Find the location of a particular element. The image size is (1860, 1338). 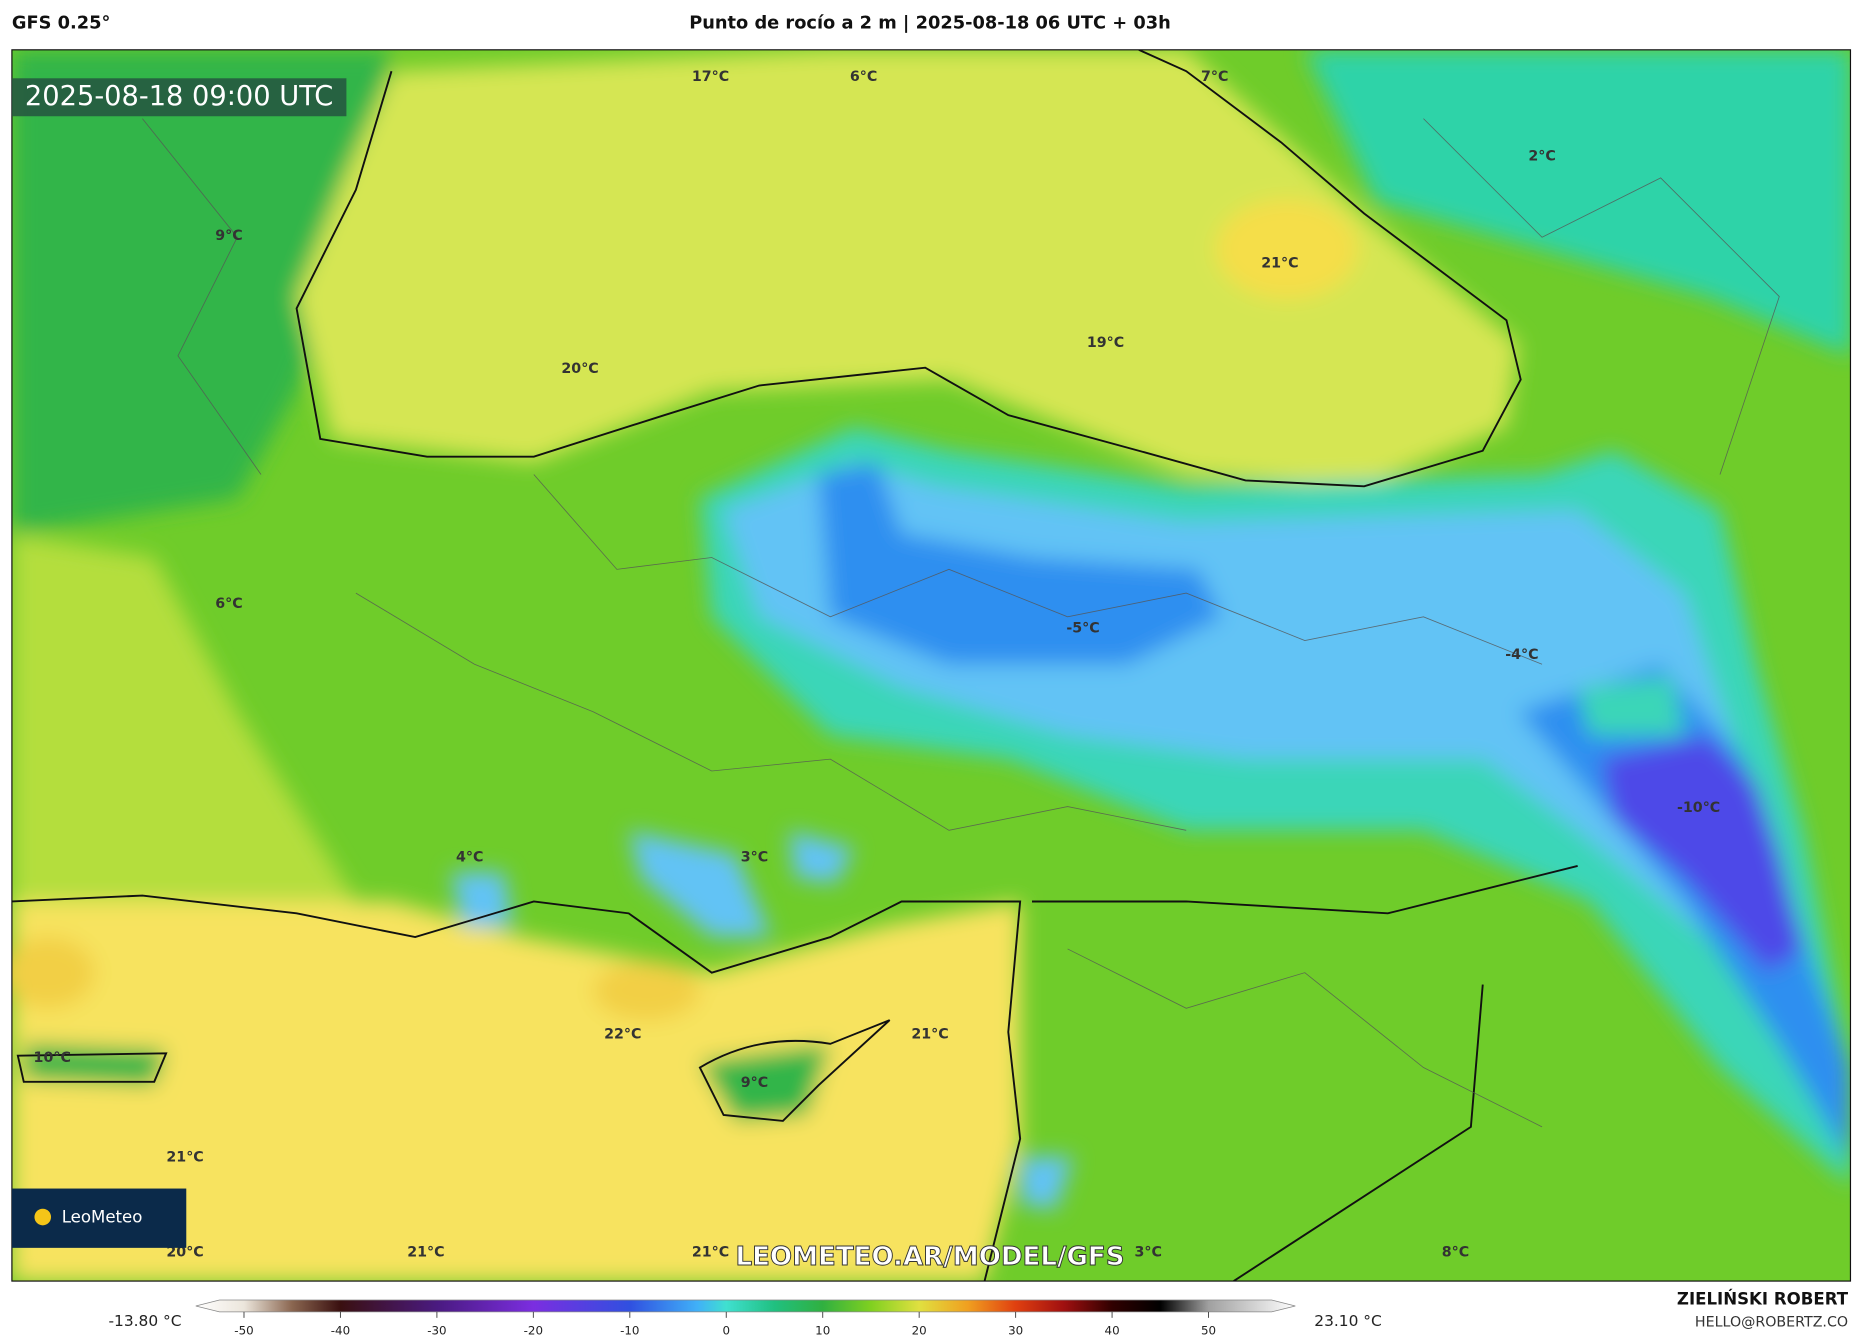

colorbar-tick-label: 10 is located at coordinates (822, 1330).